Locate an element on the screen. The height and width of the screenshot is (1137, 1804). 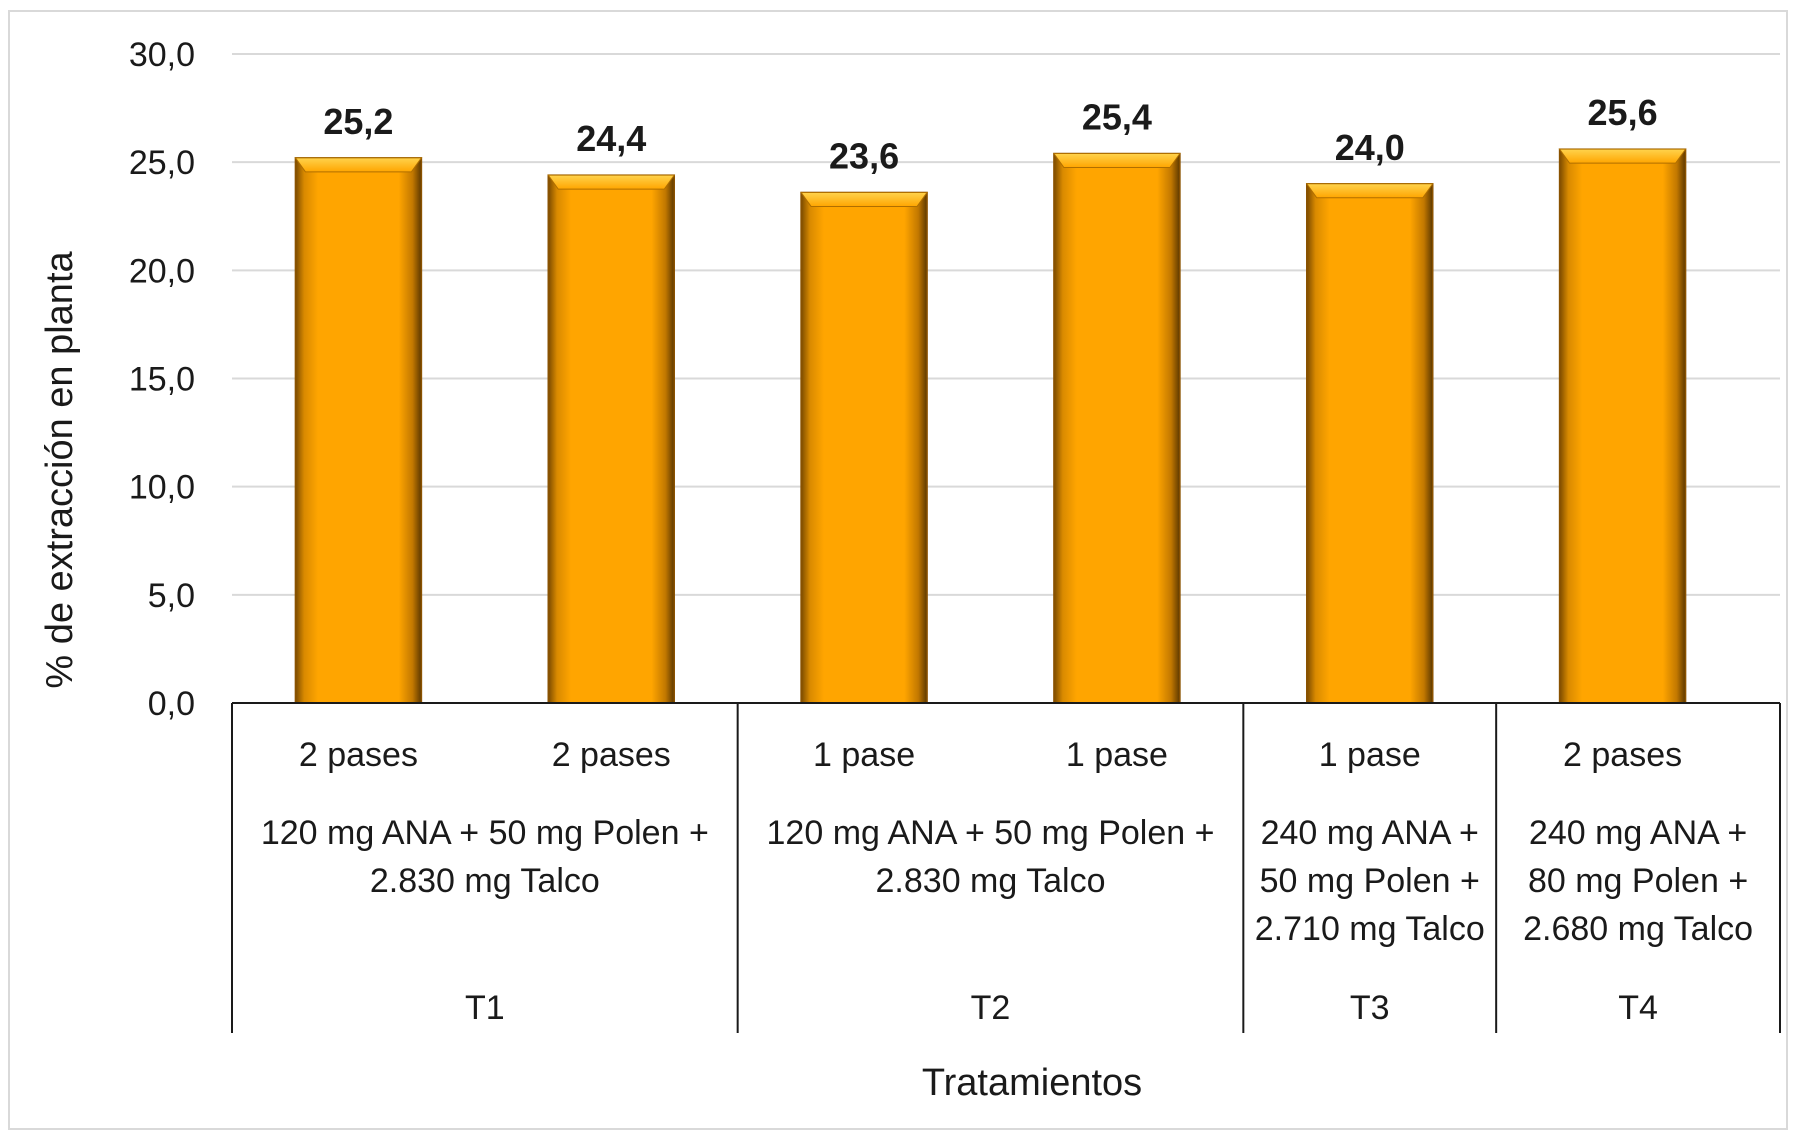
data-label: 23,6 is located at coordinates (864, 155).